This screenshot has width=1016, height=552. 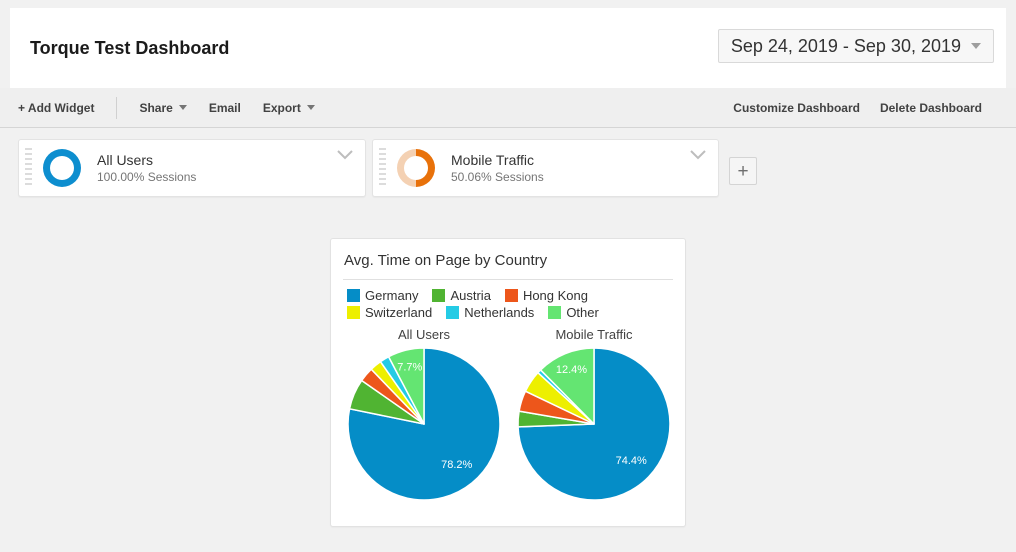 What do you see at coordinates (594, 424) in the screenshot?
I see `pie-chart-mobile-traffic: 74.4% 12.4%` at bounding box center [594, 424].